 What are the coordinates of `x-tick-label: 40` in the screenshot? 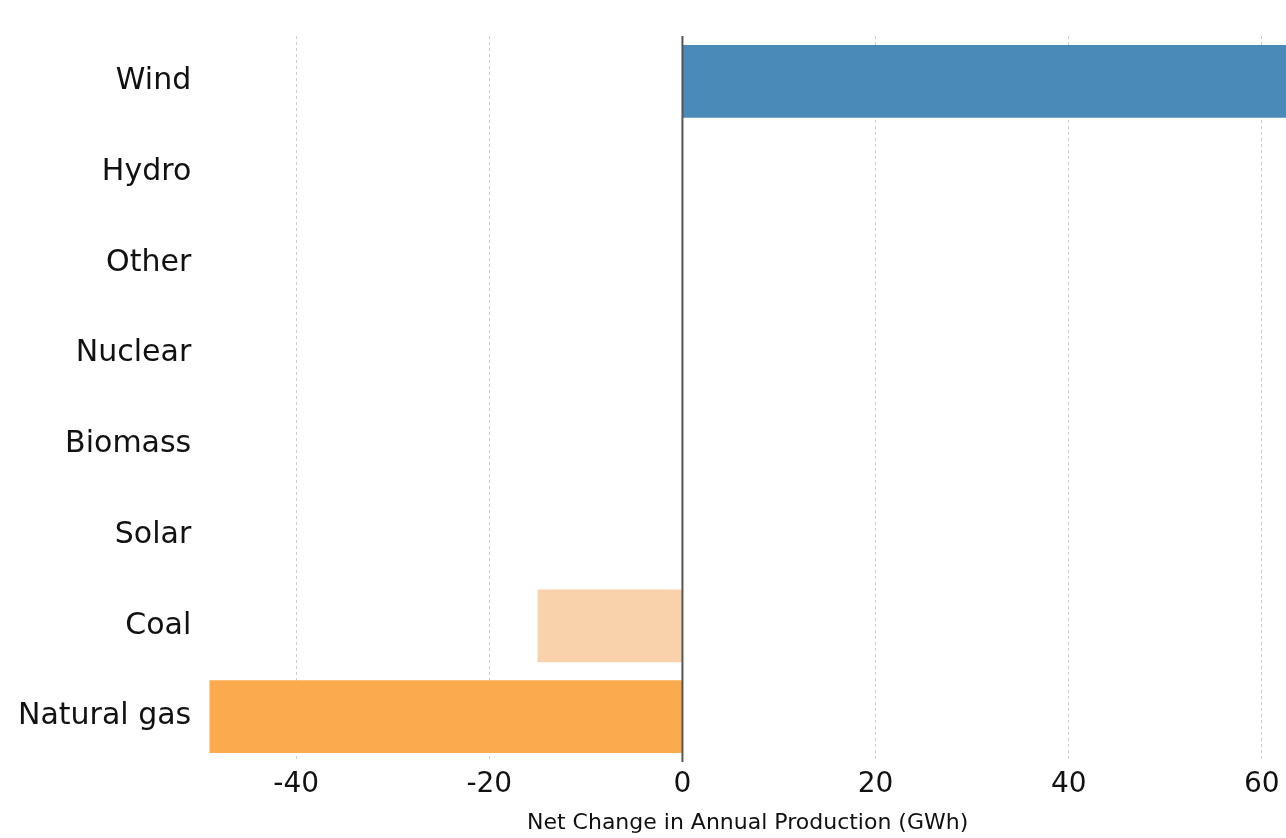 It's located at (1068, 783).